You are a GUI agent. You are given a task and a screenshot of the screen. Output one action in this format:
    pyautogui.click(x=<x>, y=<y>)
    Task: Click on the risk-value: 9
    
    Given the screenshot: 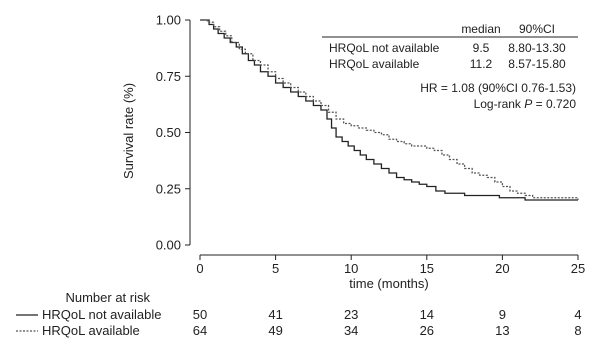 What is the action you would take?
    pyautogui.click(x=502, y=314)
    